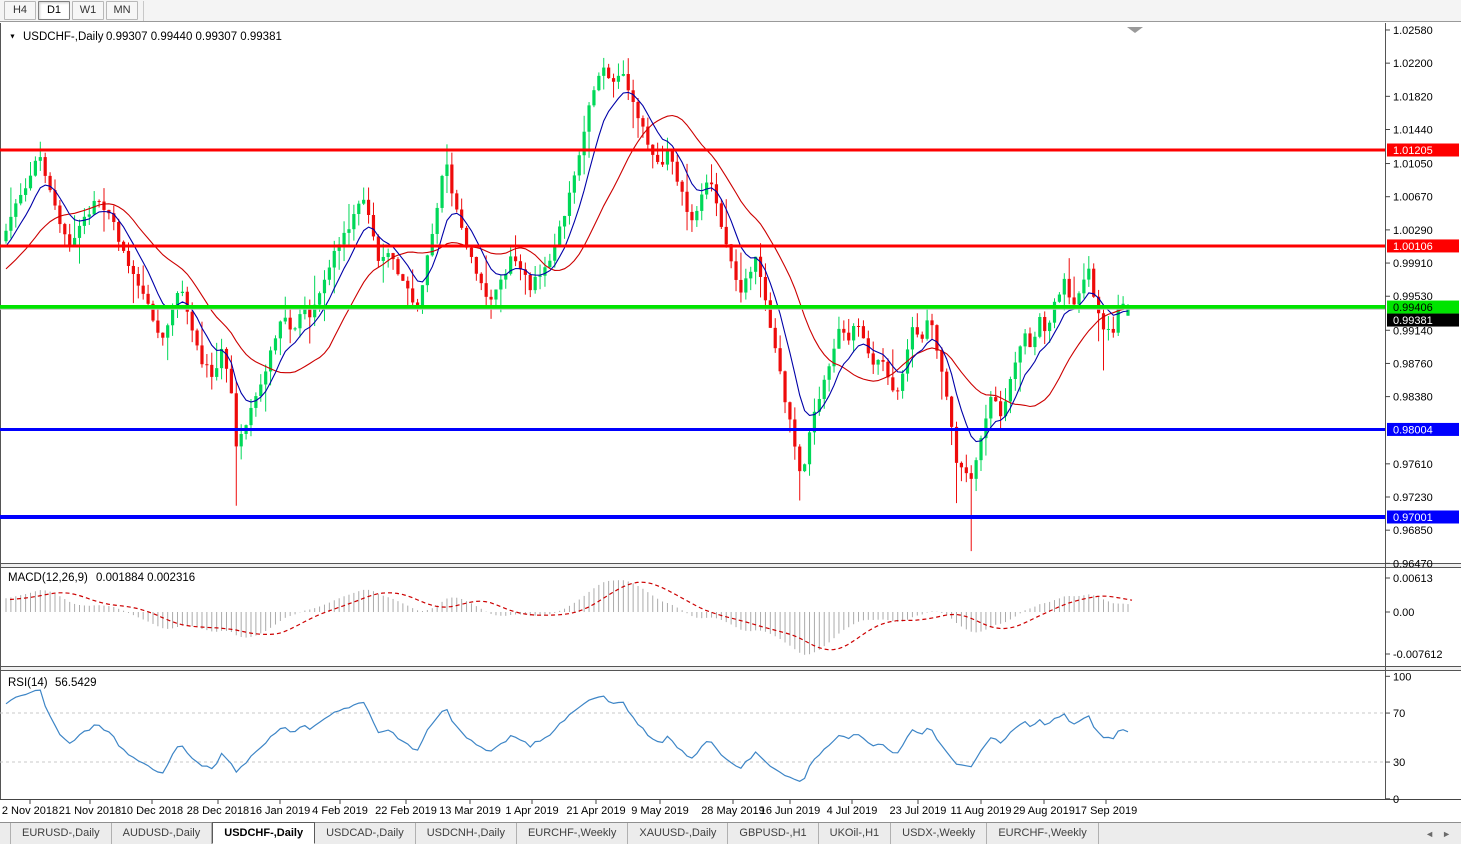  Describe the element at coordinates (659, 811) in the screenshot. I see `date-label: 9 May 2019` at that location.